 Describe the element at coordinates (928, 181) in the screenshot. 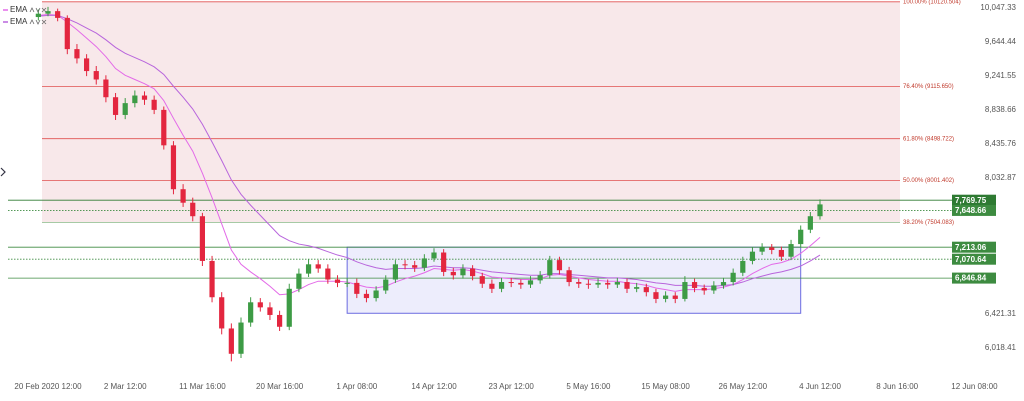

I see `fib-label: 50.00% (8001.402)` at that location.